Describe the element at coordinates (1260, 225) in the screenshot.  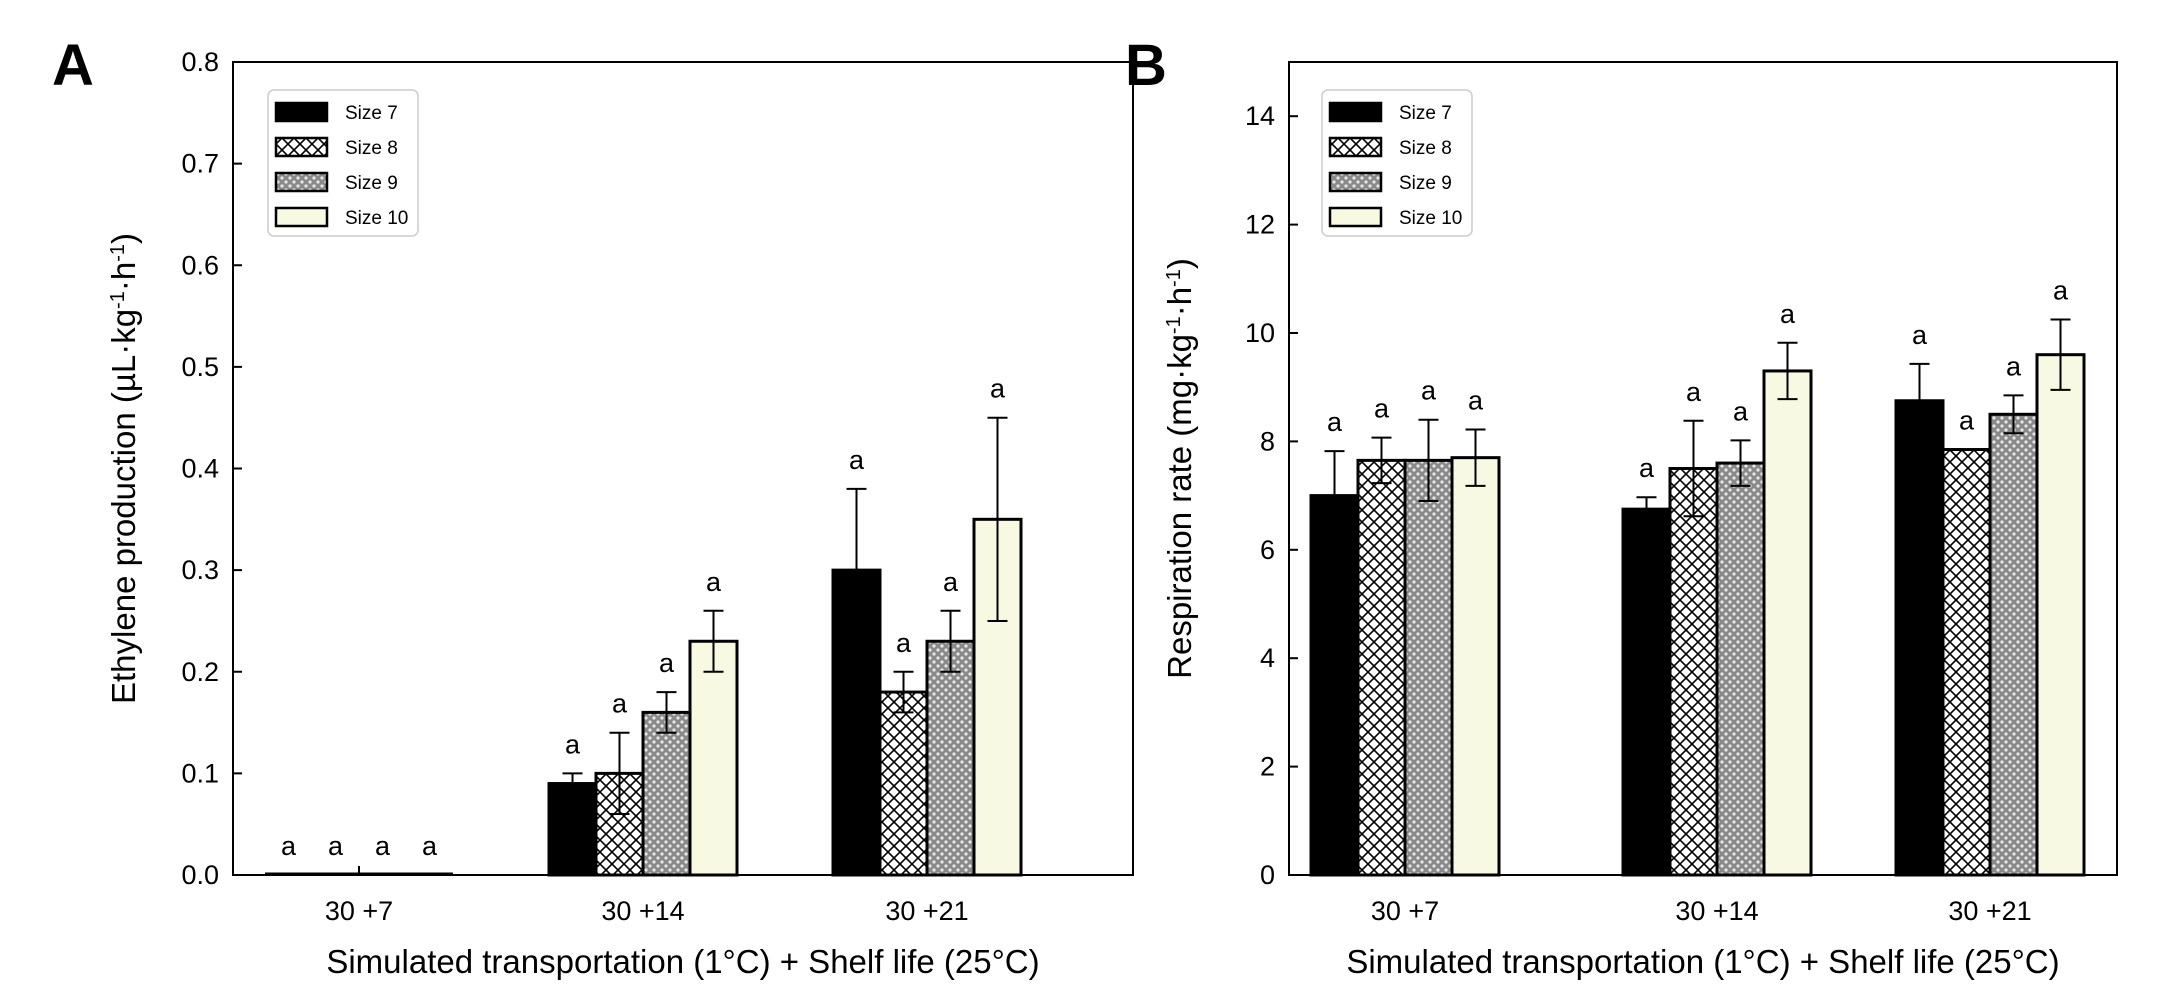
I see `y-tick-label: 12` at that location.